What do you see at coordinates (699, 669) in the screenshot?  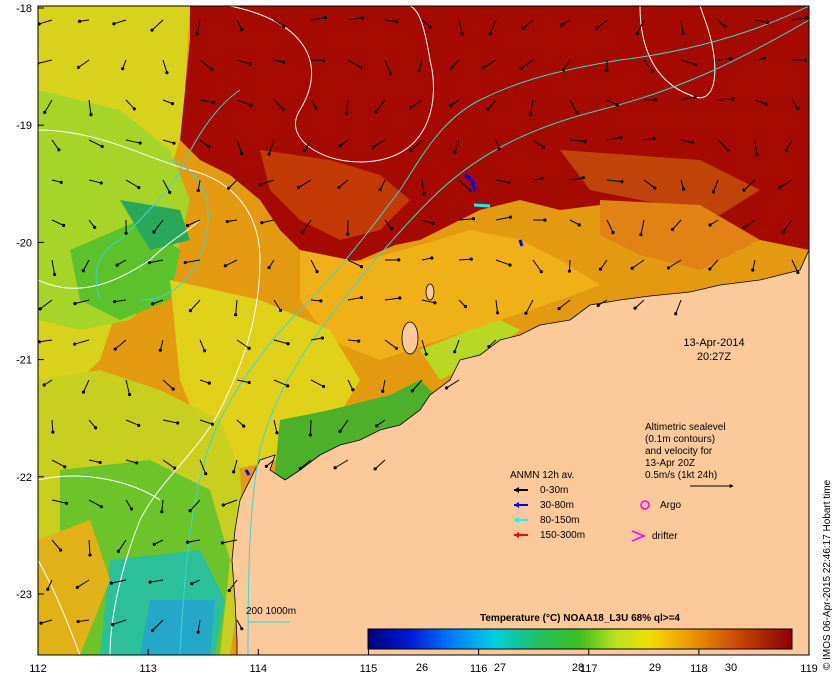 I see `x-tick-label: 118` at bounding box center [699, 669].